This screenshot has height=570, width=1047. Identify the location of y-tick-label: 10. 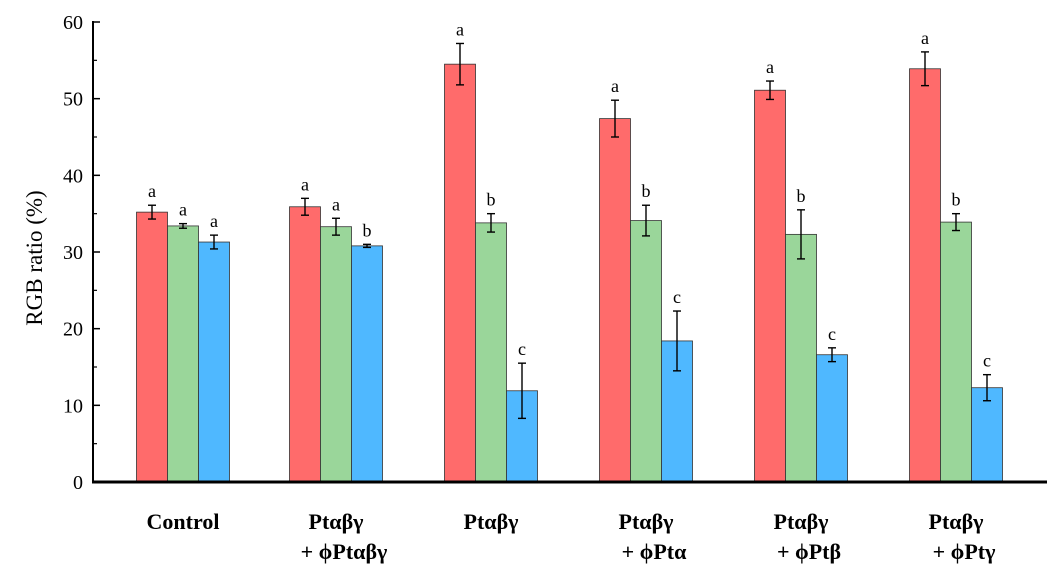
(73, 406).